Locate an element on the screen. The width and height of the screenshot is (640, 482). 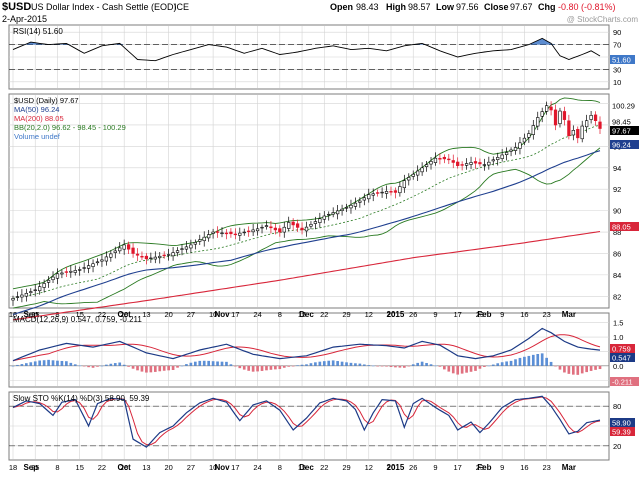
sto-k-tag is located at coordinates (622, 422).